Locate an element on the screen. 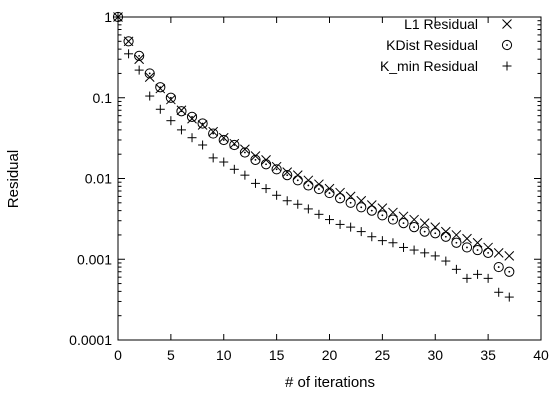 The height and width of the screenshot is (394, 554). legend-marker-k-min-residual is located at coordinates (507, 66).